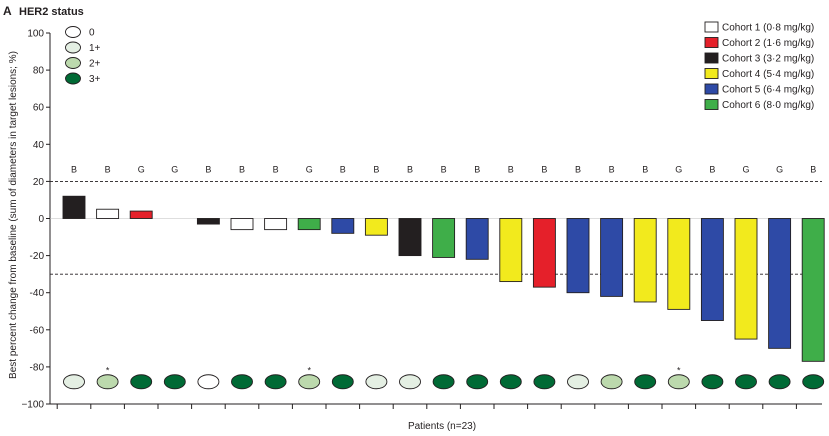  What do you see at coordinates (7, 11) in the screenshot?
I see `panel-label: A` at bounding box center [7, 11].